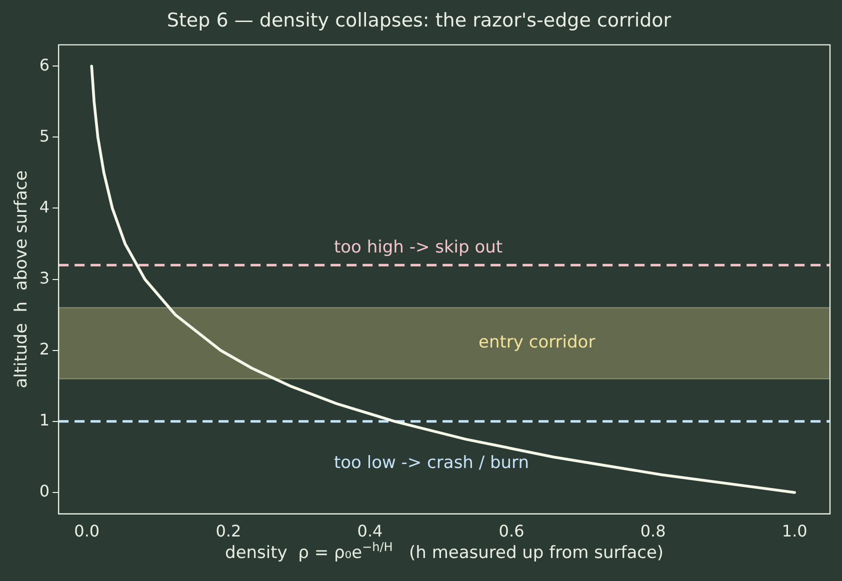 Image resolution: width=842 pixels, height=581 pixels. Describe the element at coordinates (22, 279) in the screenshot. I see `y-axis-title: altitude h above surface` at that location.